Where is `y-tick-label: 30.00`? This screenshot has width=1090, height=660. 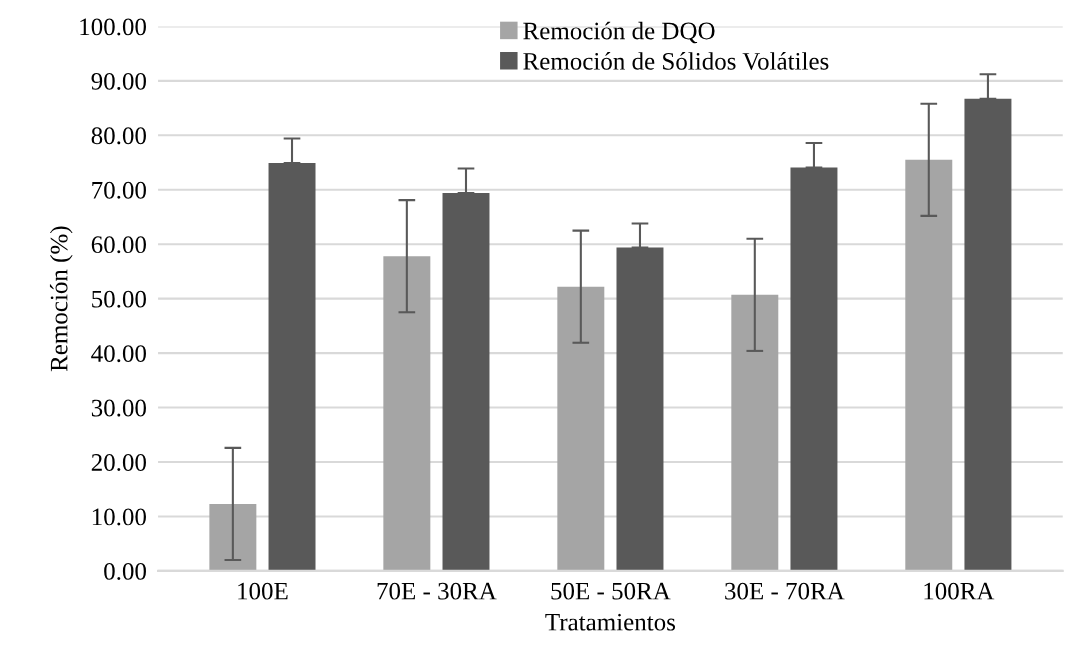
y-tick-label: 30.00 is located at coordinates (118, 408).